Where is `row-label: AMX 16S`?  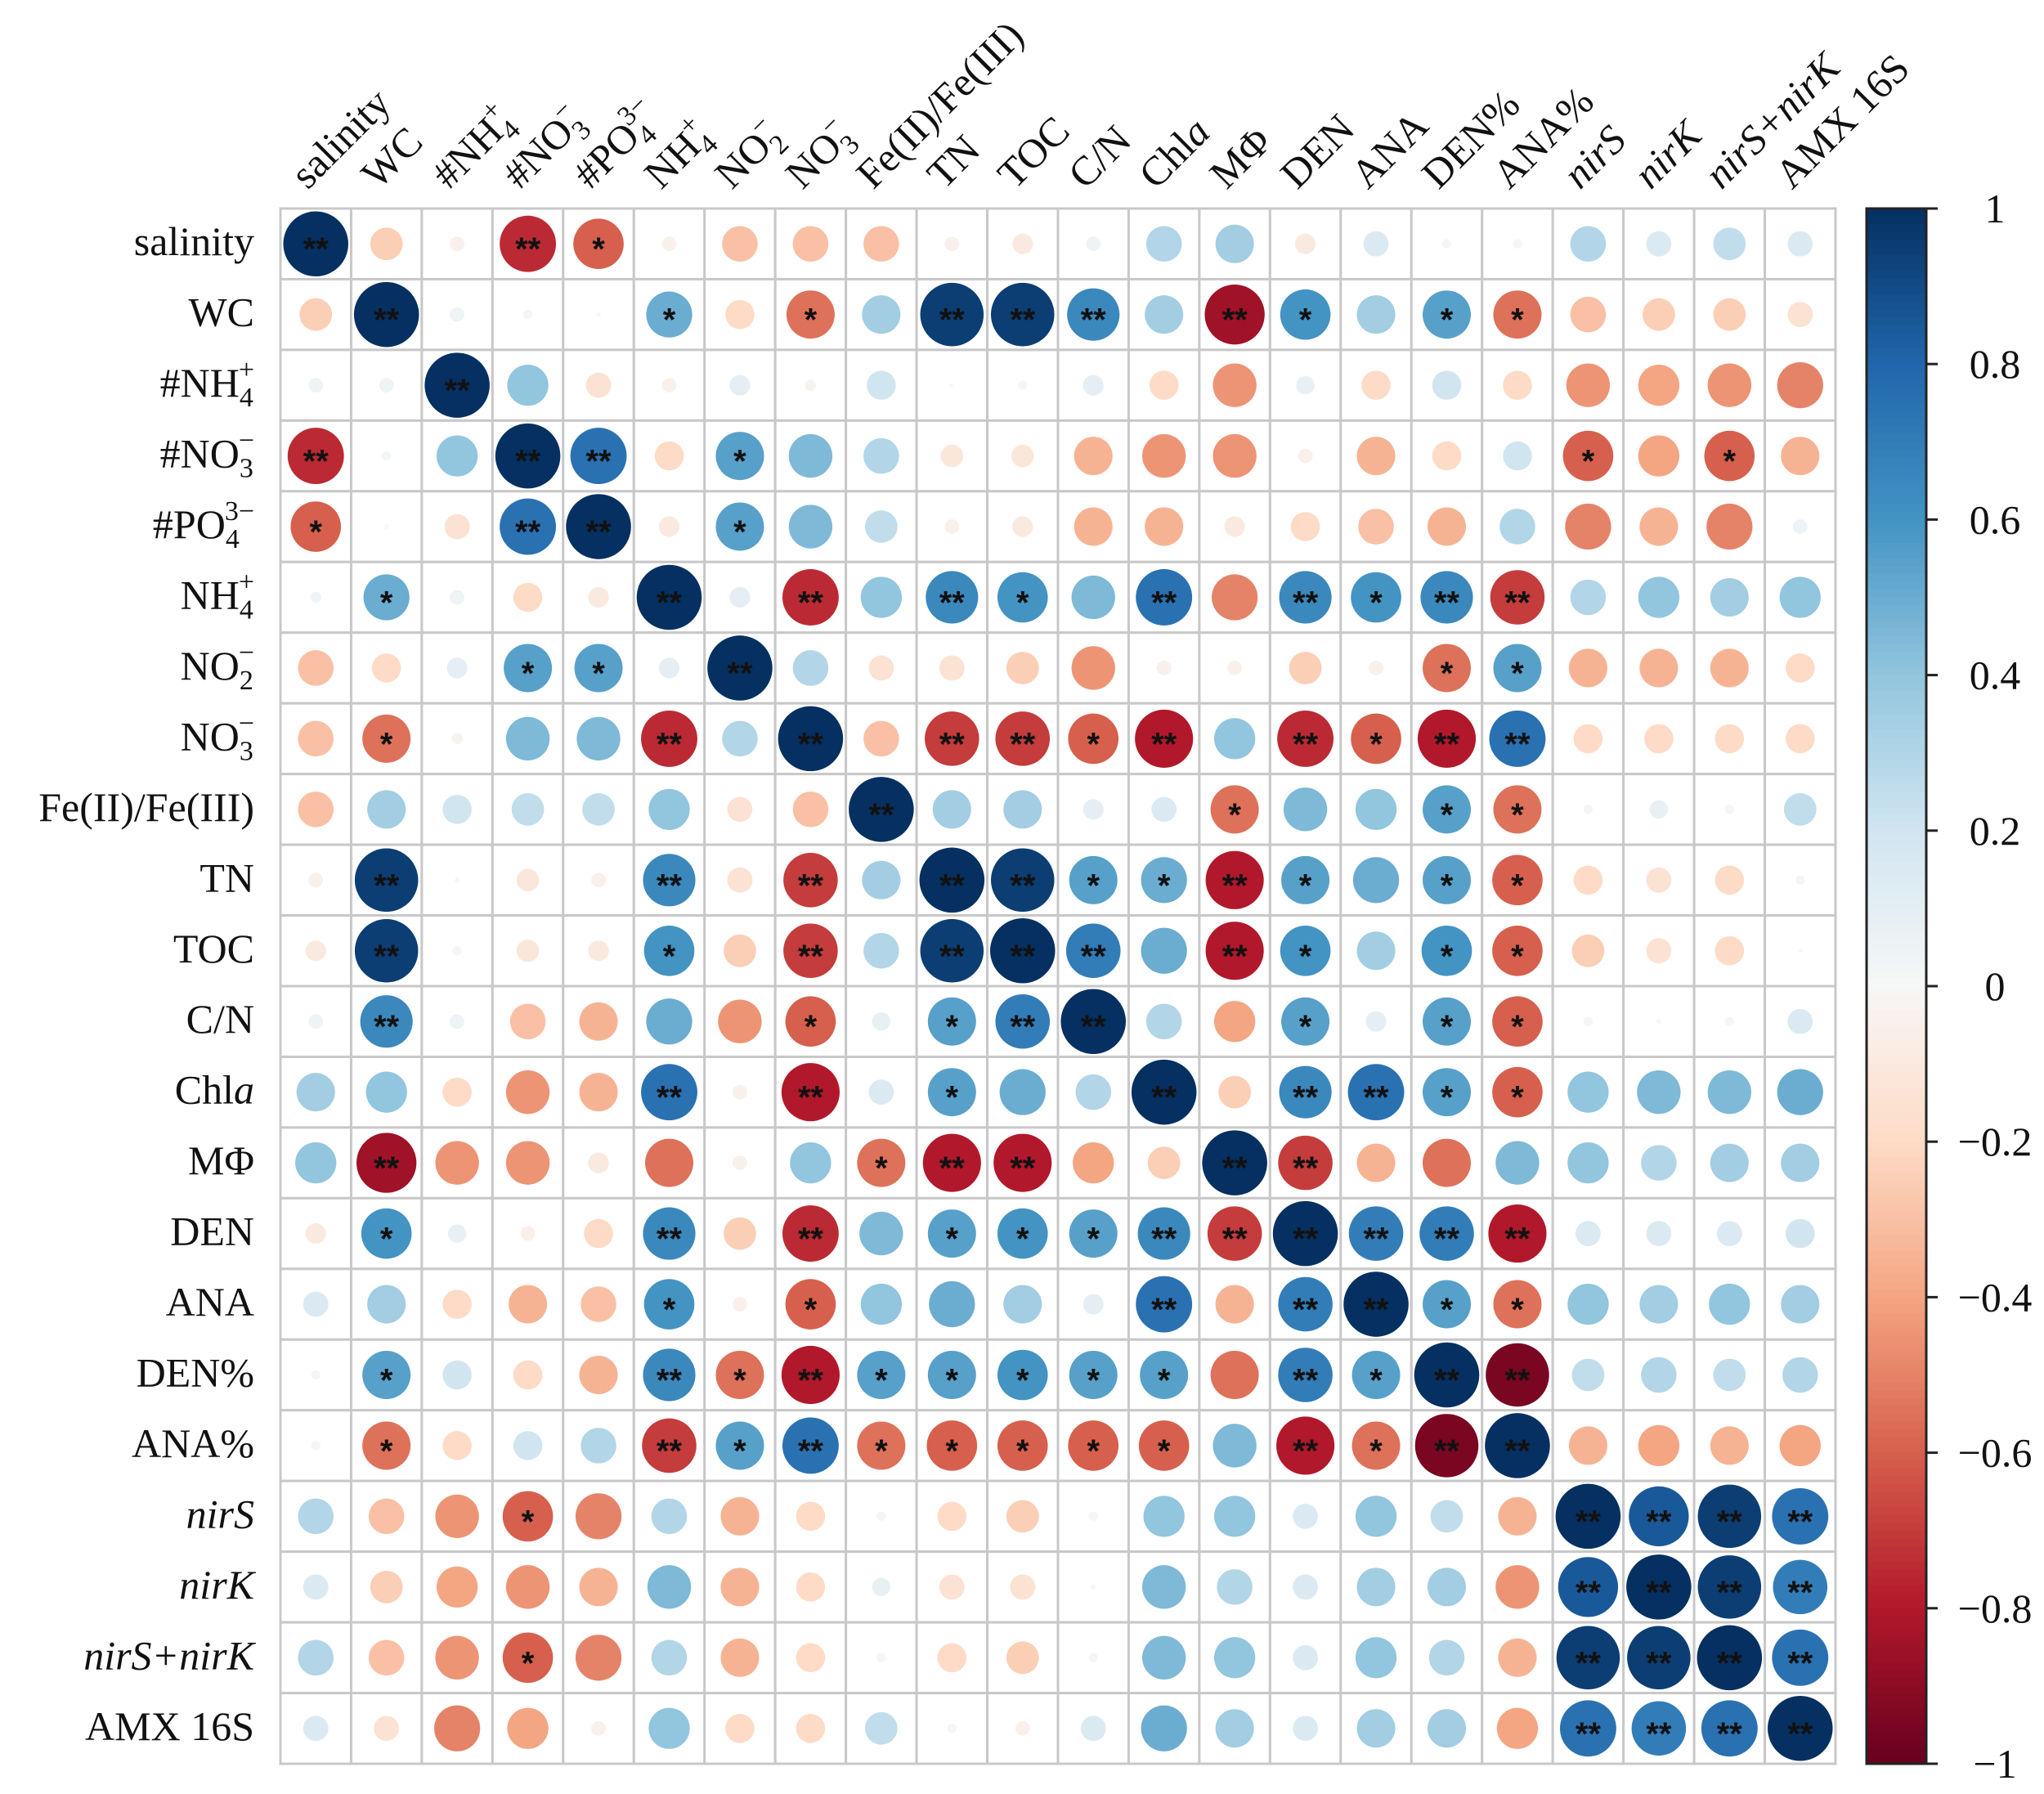 row-label: AMX 16S is located at coordinates (169, 1726).